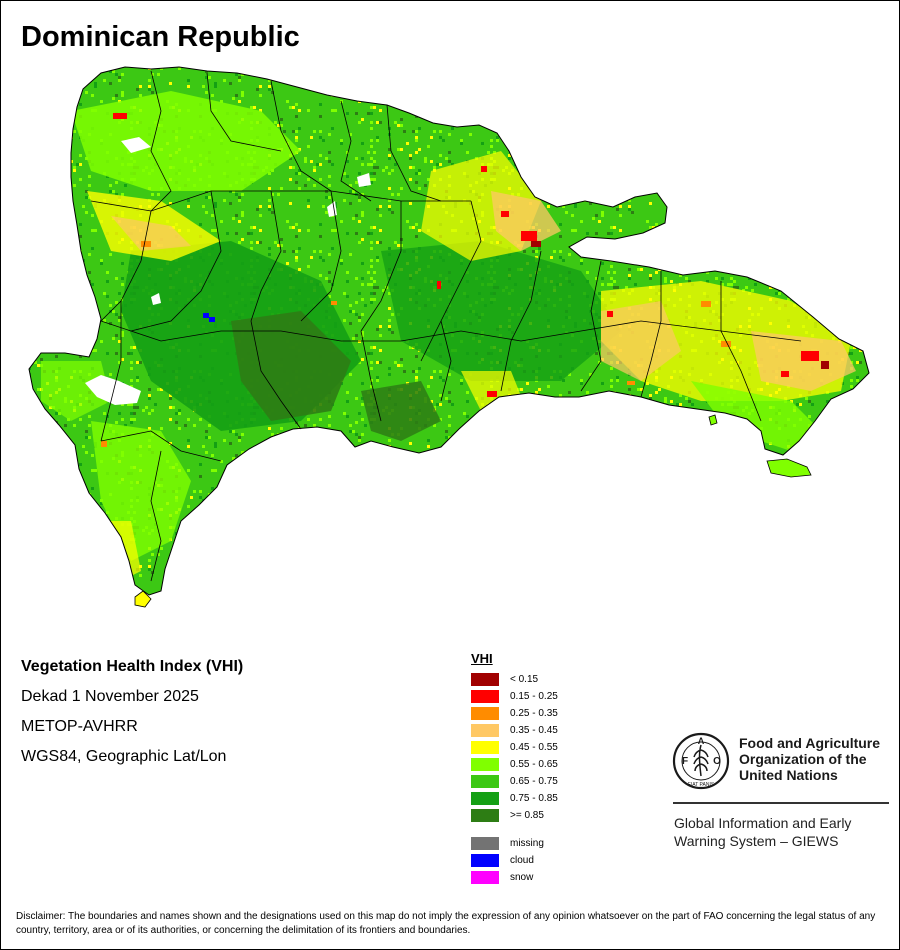 This screenshot has height=950, width=900. I want to click on legend-title: VHI, so click(482, 658).